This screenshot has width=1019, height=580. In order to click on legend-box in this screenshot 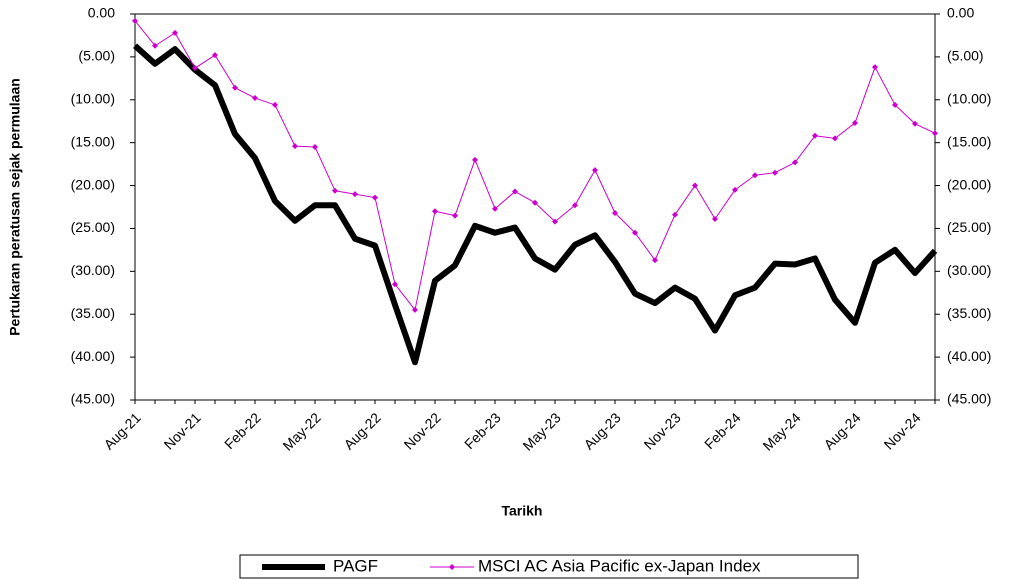, I will do `click(549, 566)`.